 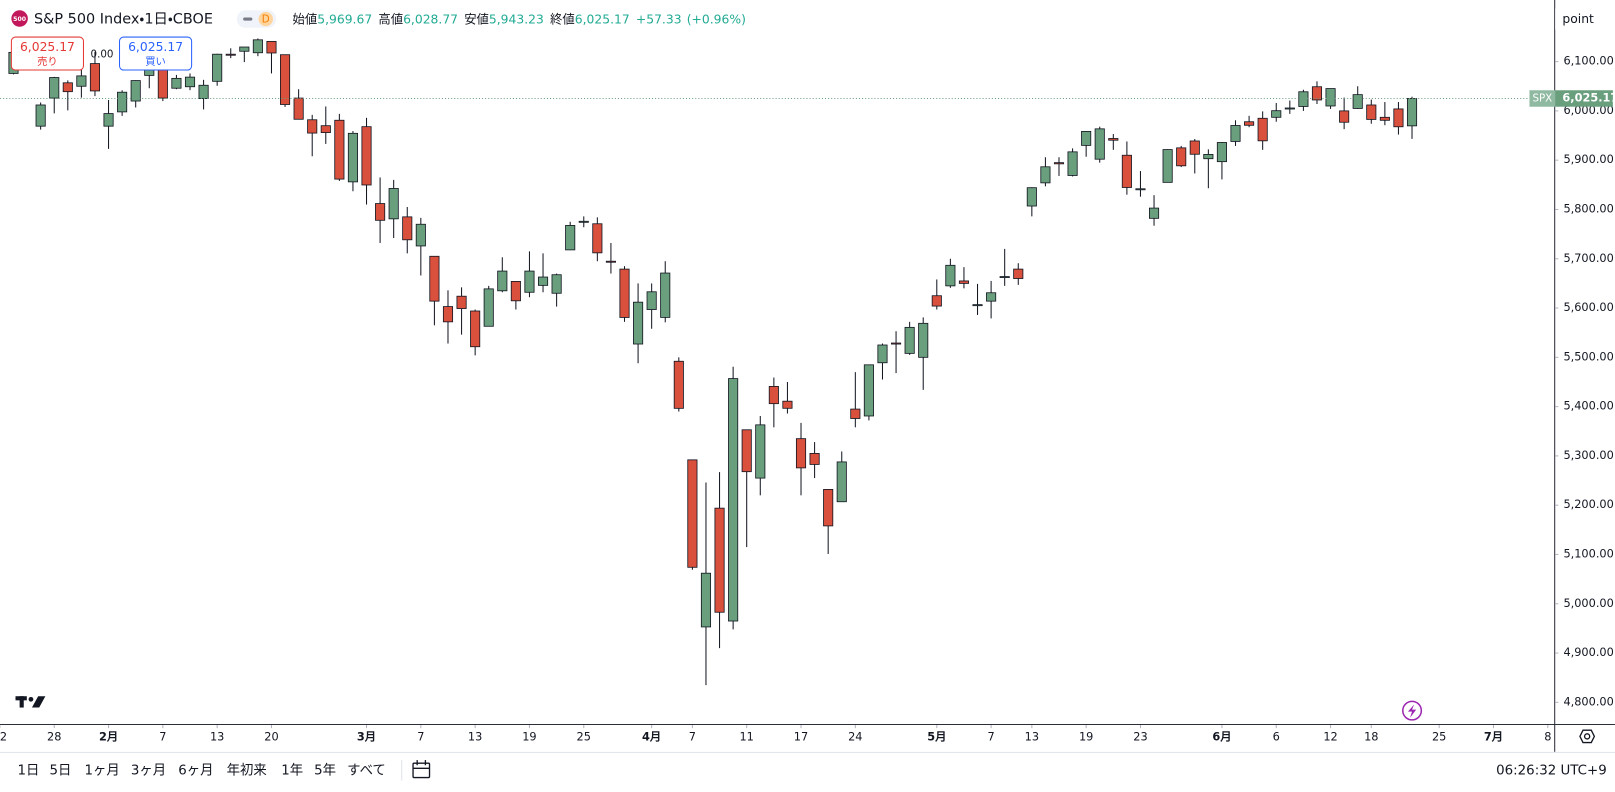 I want to click on range-button: すべて, so click(x=366, y=770).